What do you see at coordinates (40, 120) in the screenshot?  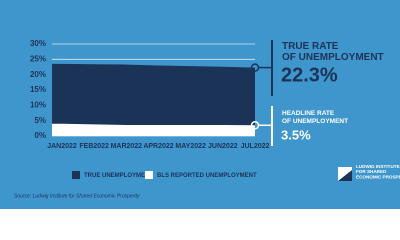 I see `y-tick-label: 5%` at bounding box center [40, 120].